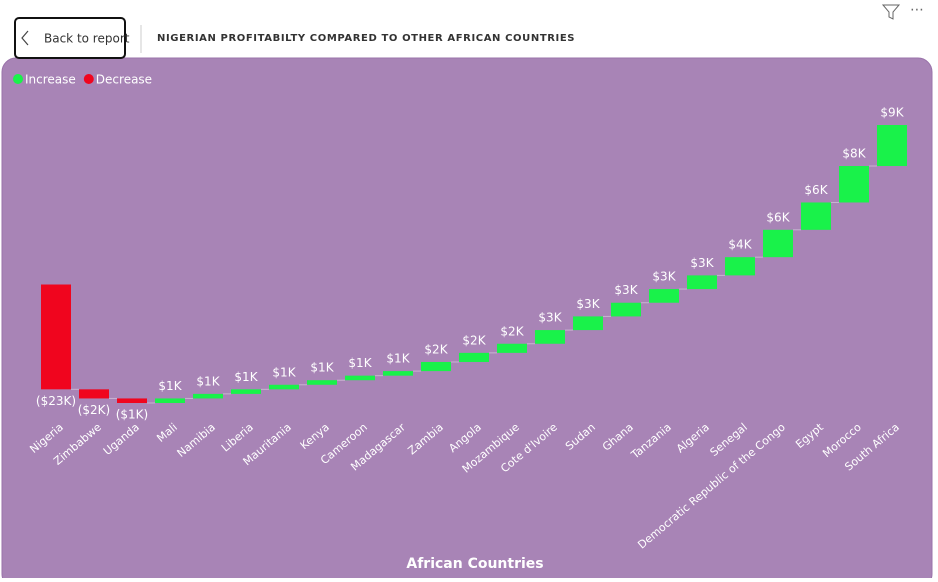  Describe the element at coordinates (474, 564) in the screenshot. I see `x-axis-title: African Countries` at that location.